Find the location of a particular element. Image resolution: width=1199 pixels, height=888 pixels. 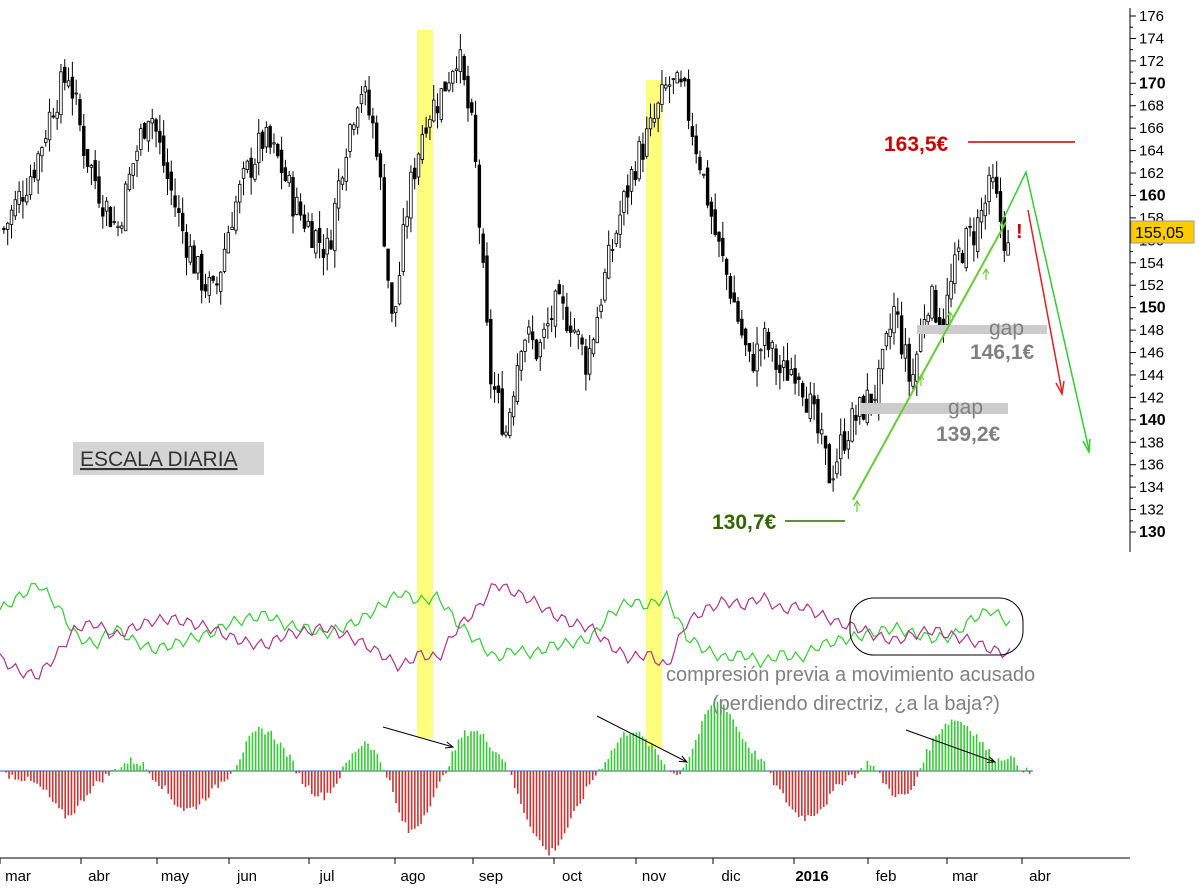

price-tick-label: 142 is located at coordinates (1151, 397).